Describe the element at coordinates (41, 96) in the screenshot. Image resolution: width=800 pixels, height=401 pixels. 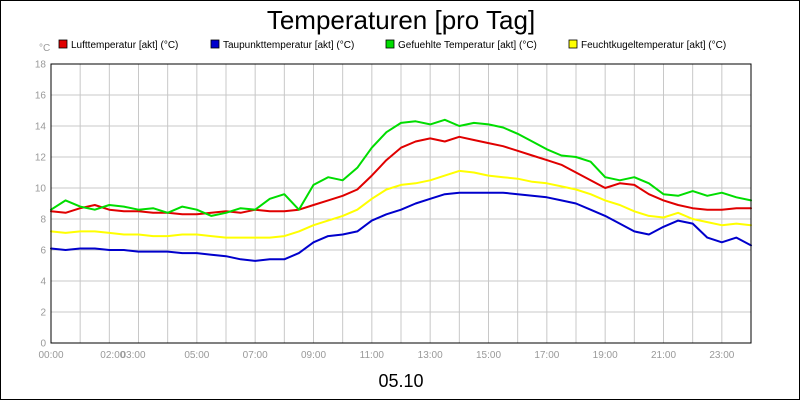
I see `y-tick-label: 16` at that location.